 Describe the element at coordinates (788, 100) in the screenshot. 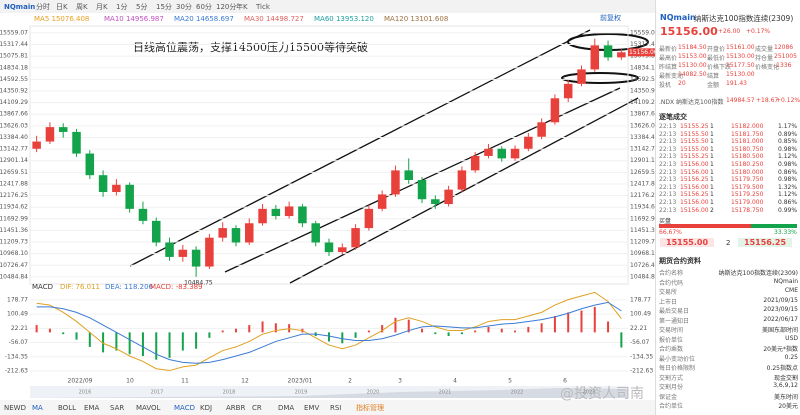

I see `index-pct: +0.12%` at that location.